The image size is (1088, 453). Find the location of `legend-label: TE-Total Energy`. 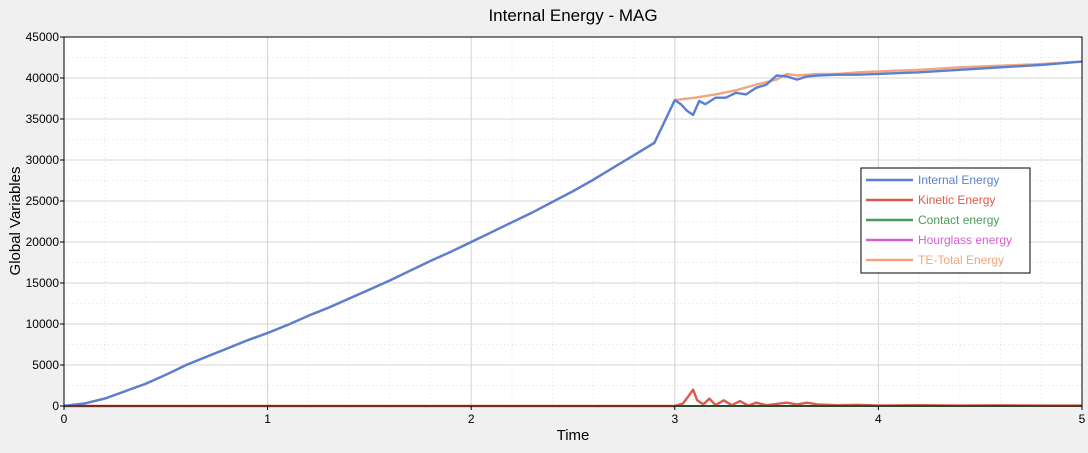

legend-label: TE-Total Energy is located at coordinates (961, 260).